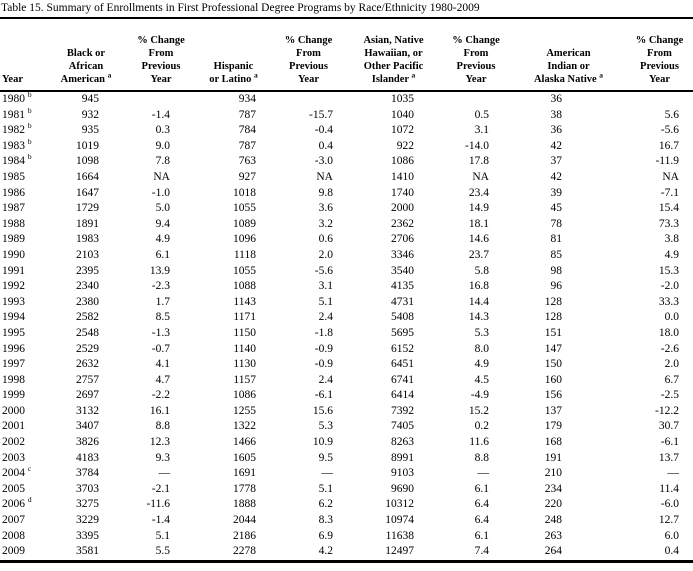  What do you see at coordinates (402, 301) in the screenshot?
I see `cell-asian-pacific-islander: 4731` at bounding box center [402, 301].